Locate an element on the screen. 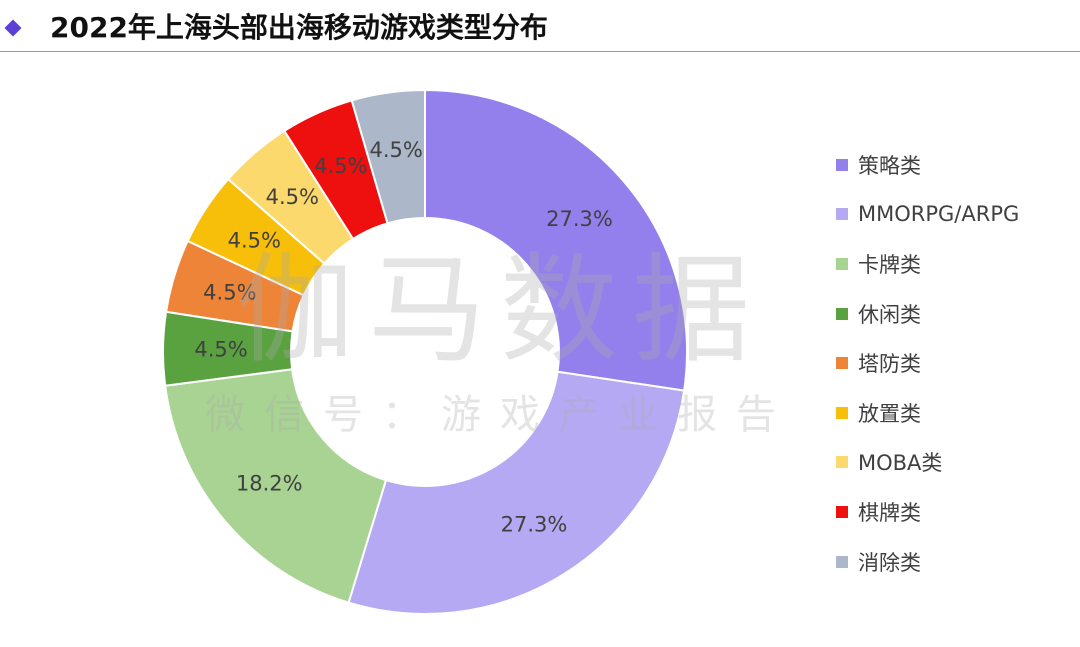 The image size is (1080, 647). legend-item: 休闲类 is located at coordinates (927, 314).